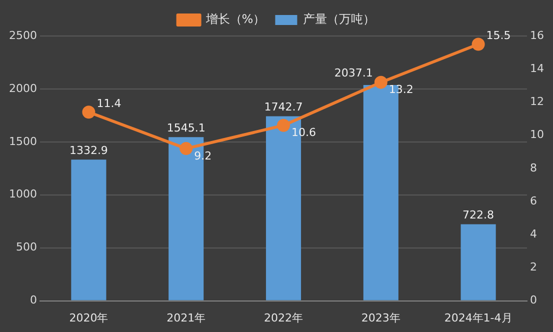 The width and height of the screenshot is (553, 332). Describe the element at coordinates (283, 317) in the screenshot. I see `x-tick-label: 2022年` at that location.